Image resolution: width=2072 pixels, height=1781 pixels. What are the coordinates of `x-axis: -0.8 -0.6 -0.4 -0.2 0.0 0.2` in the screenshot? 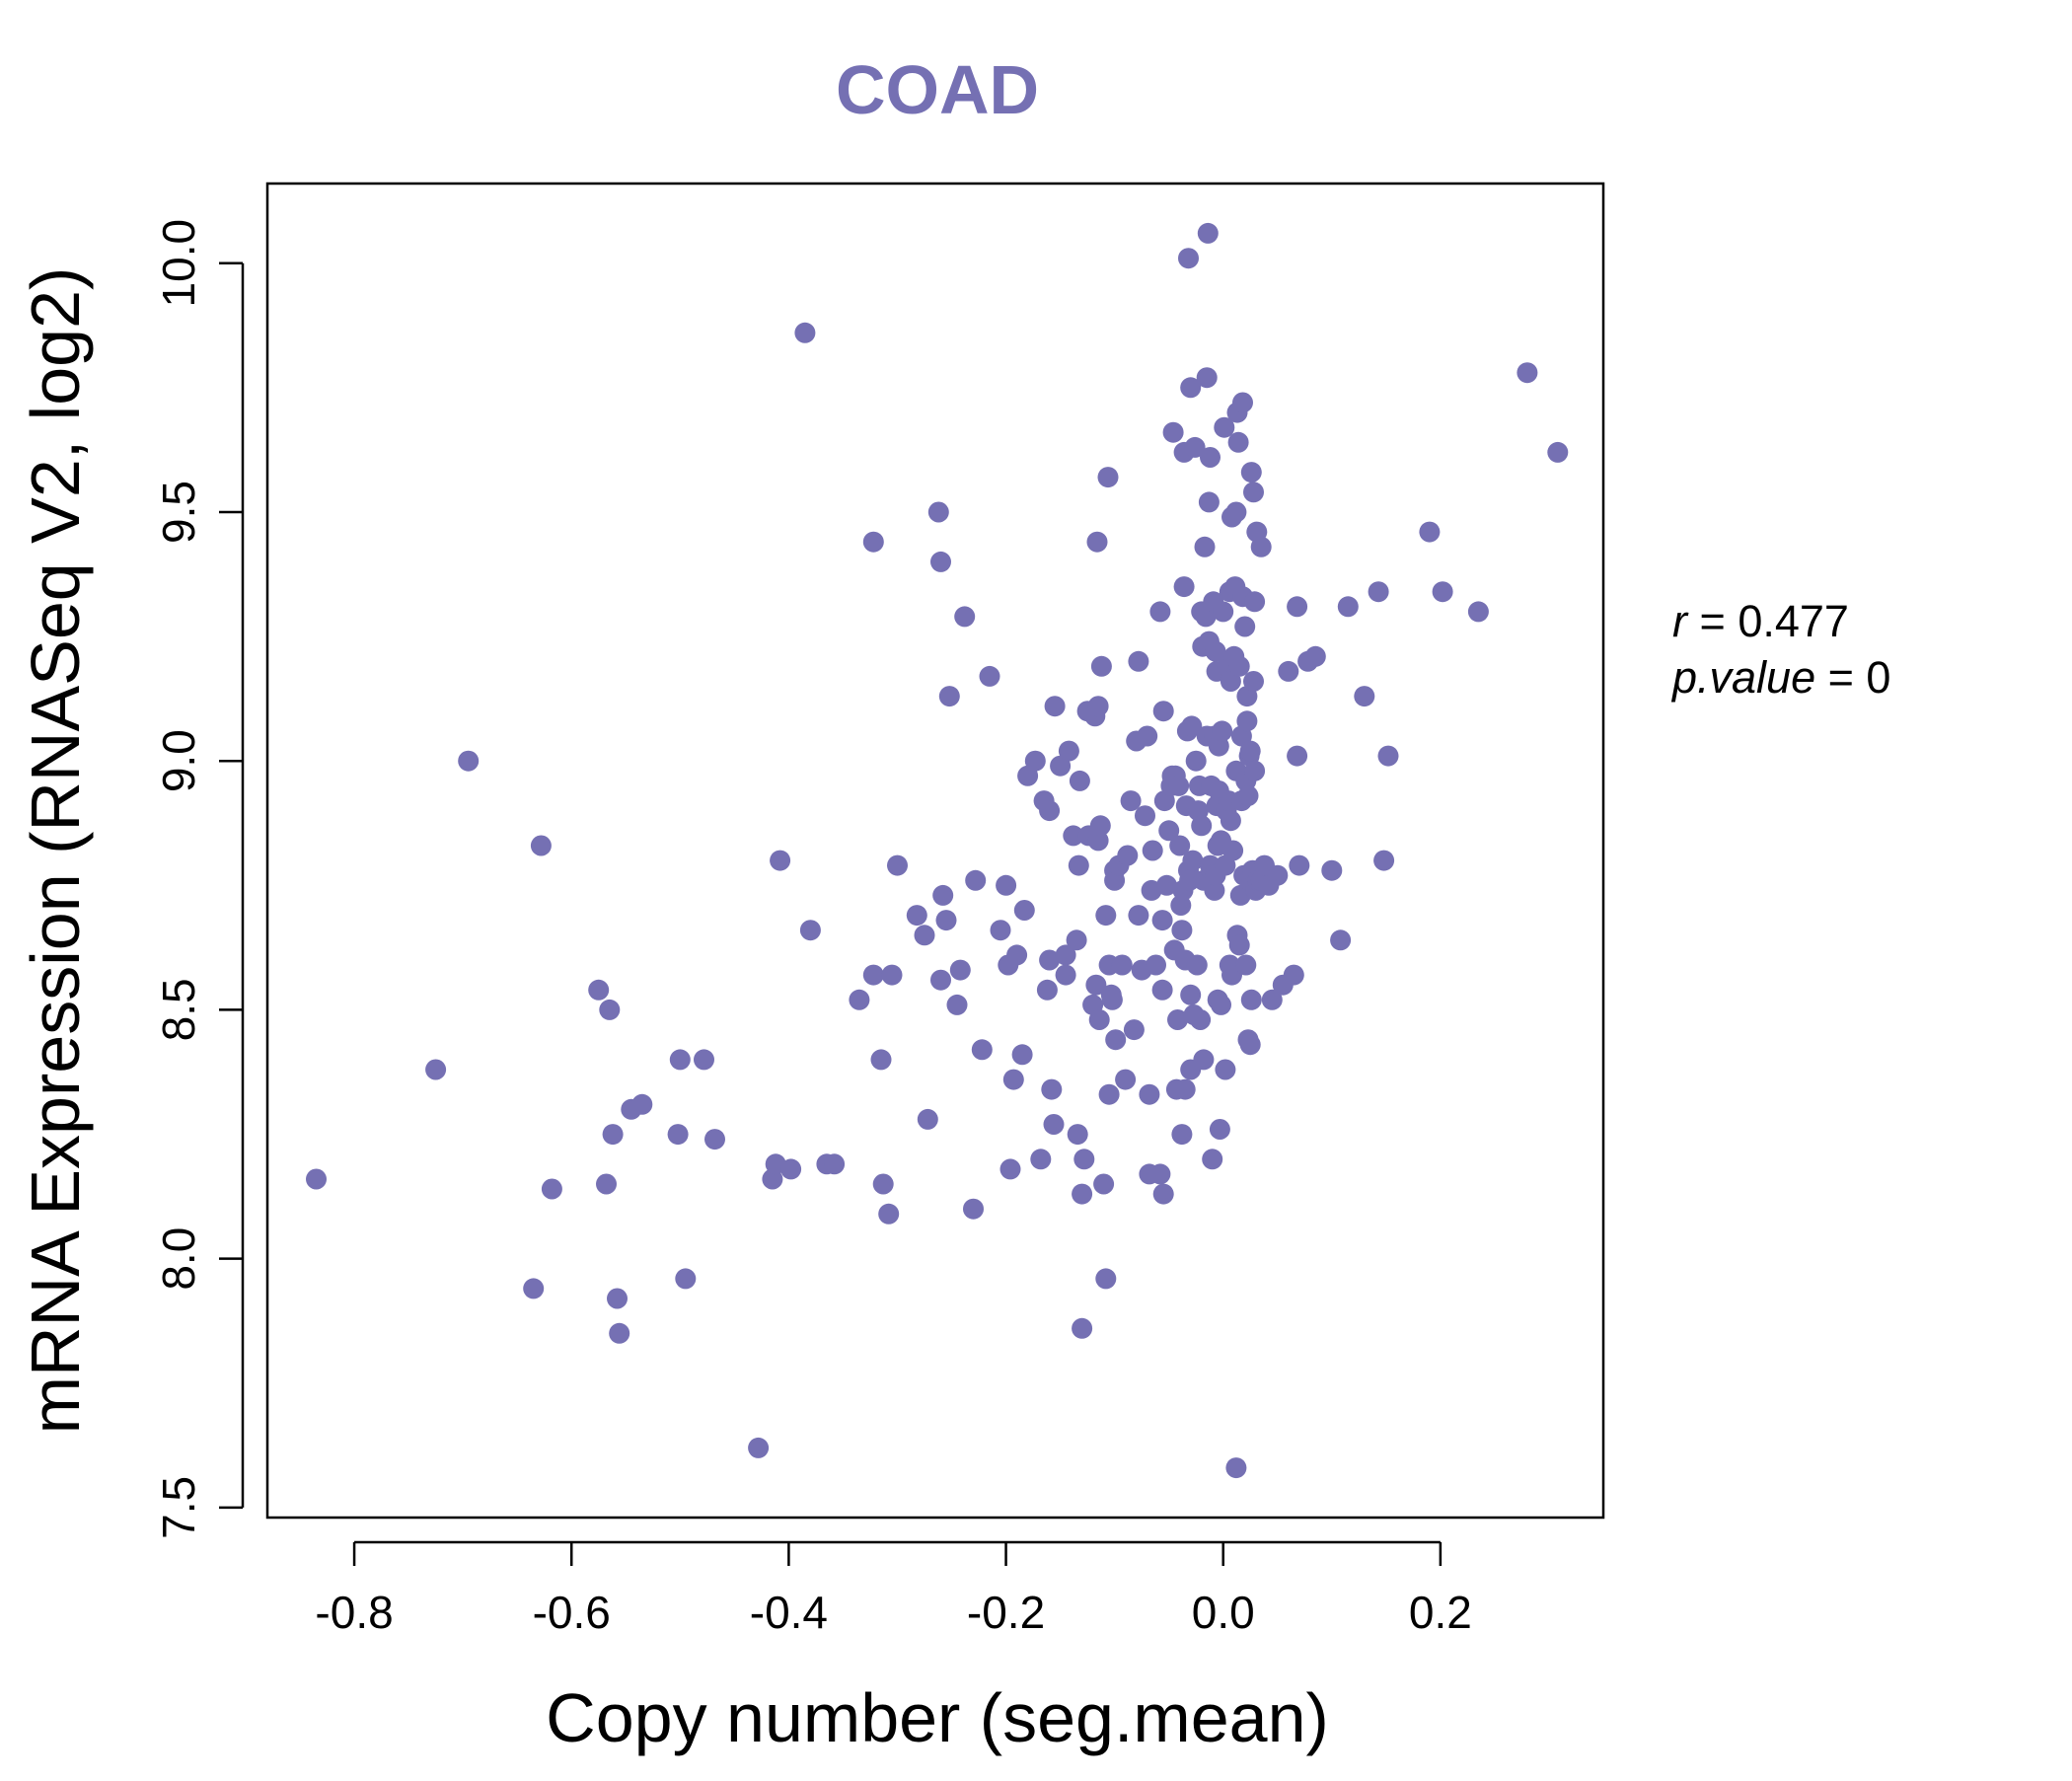 It's located at (894, 1589).